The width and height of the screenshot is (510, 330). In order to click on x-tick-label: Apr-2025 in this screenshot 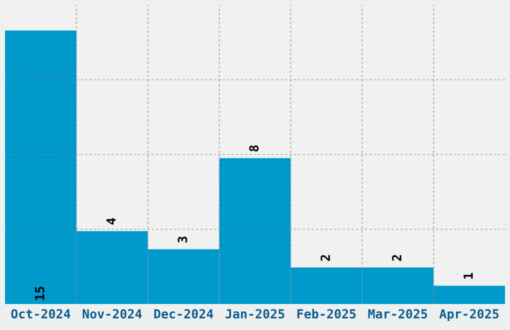, I will do `click(469, 315)`.